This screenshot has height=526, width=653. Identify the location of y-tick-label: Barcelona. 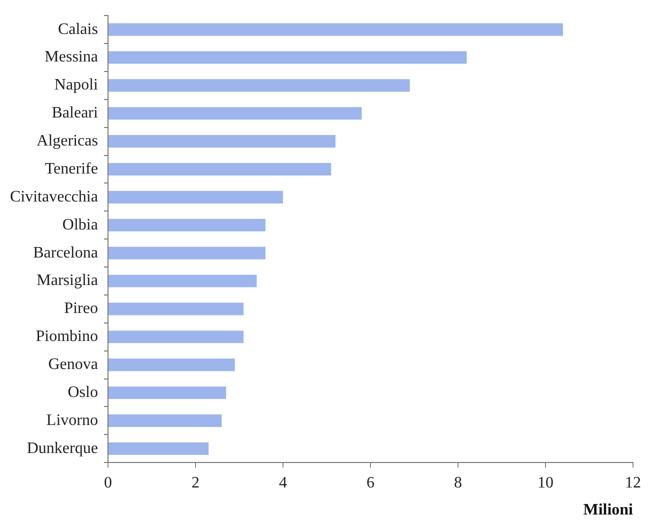
(65, 253).